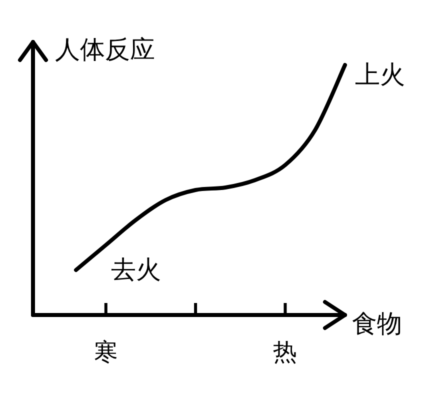 The height and width of the screenshot is (405, 440). What do you see at coordinates (105, 49) in the screenshot?
I see `ylabel: 人体反应` at bounding box center [105, 49].